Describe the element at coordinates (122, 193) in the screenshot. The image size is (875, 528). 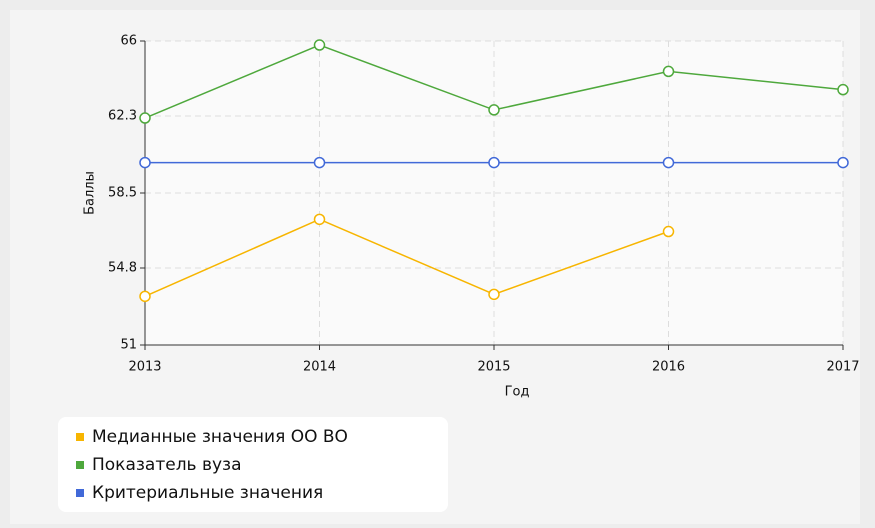
I see `y-tick-label: 58.5` at that location.